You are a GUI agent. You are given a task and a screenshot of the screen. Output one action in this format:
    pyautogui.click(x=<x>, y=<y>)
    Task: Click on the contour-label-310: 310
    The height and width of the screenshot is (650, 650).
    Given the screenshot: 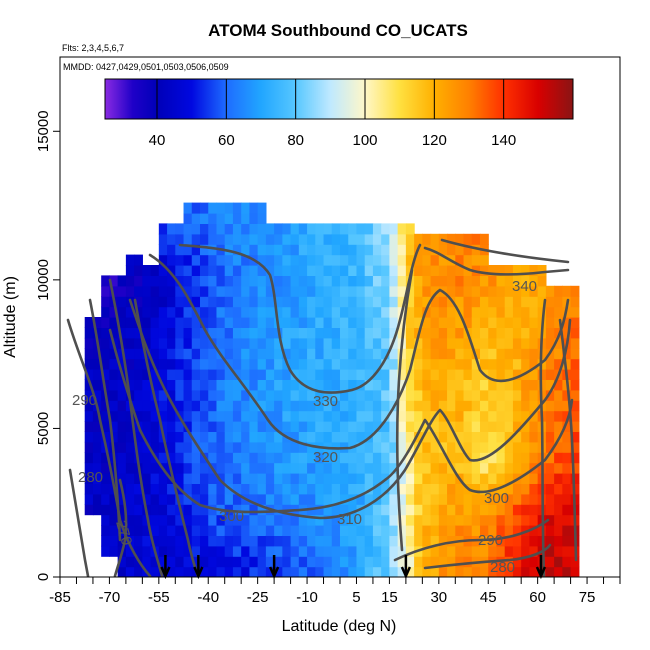 What is the action you would take?
    pyautogui.click(x=349, y=519)
    